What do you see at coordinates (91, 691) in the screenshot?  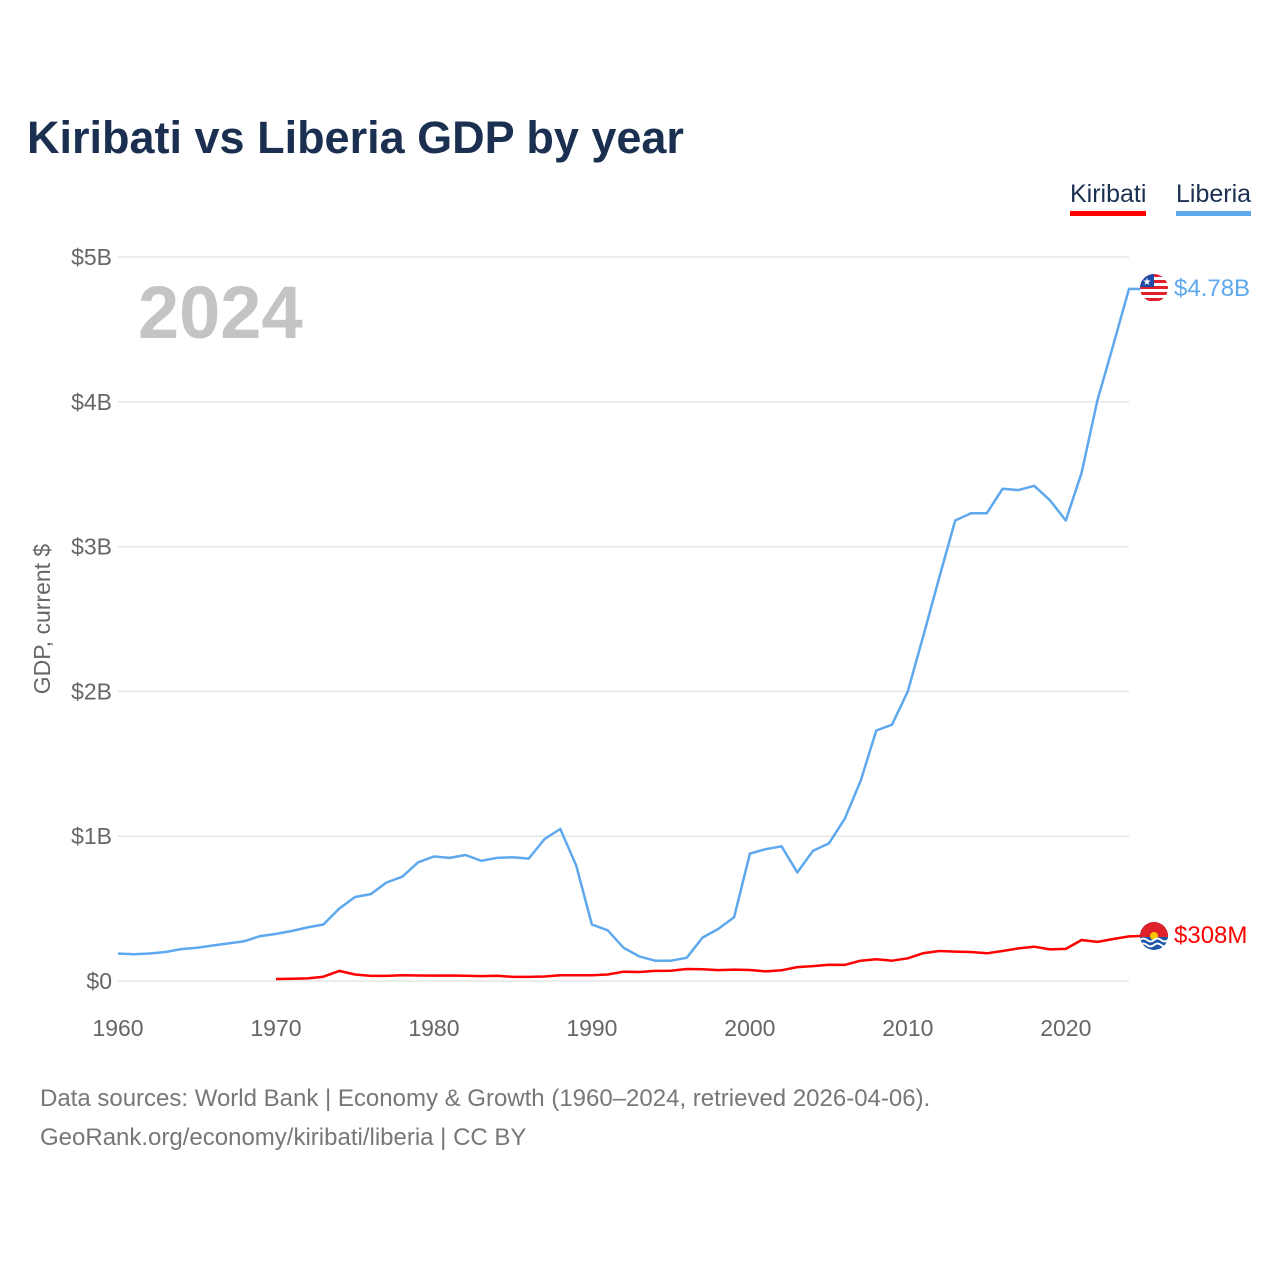 I see `y-tick-label: $2B` at bounding box center [91, 691].